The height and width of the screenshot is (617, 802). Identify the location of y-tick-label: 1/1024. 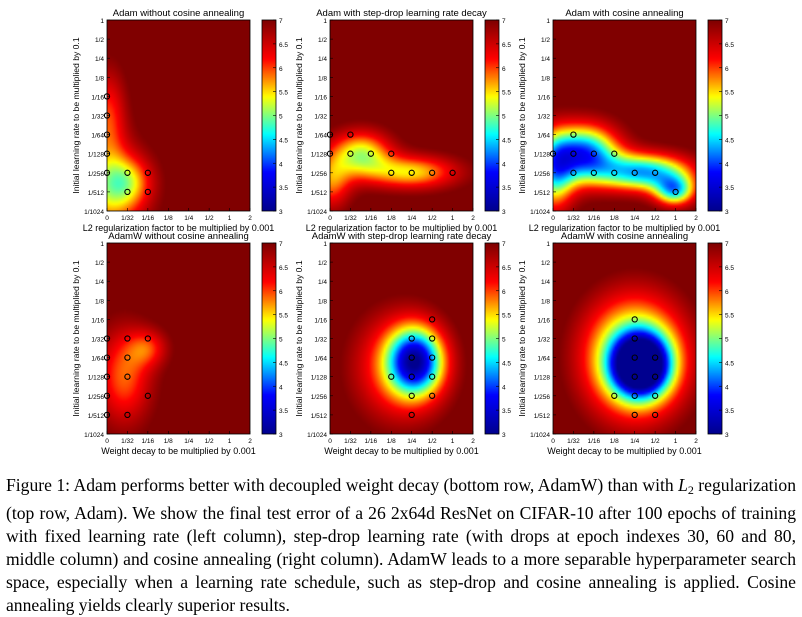
(94, 212).